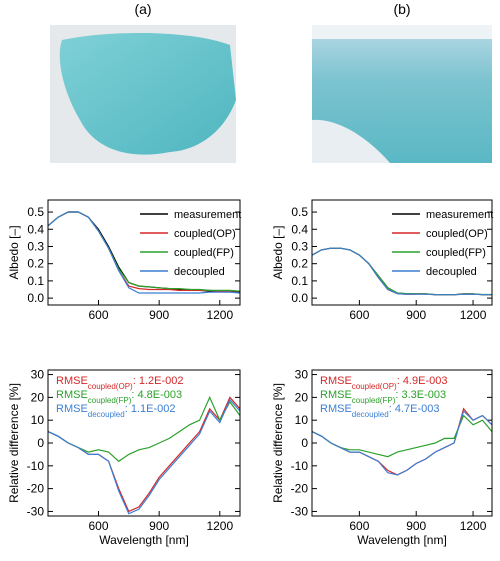  I want to click on annotation-value: : 4.7E-003, so click(414, 409).